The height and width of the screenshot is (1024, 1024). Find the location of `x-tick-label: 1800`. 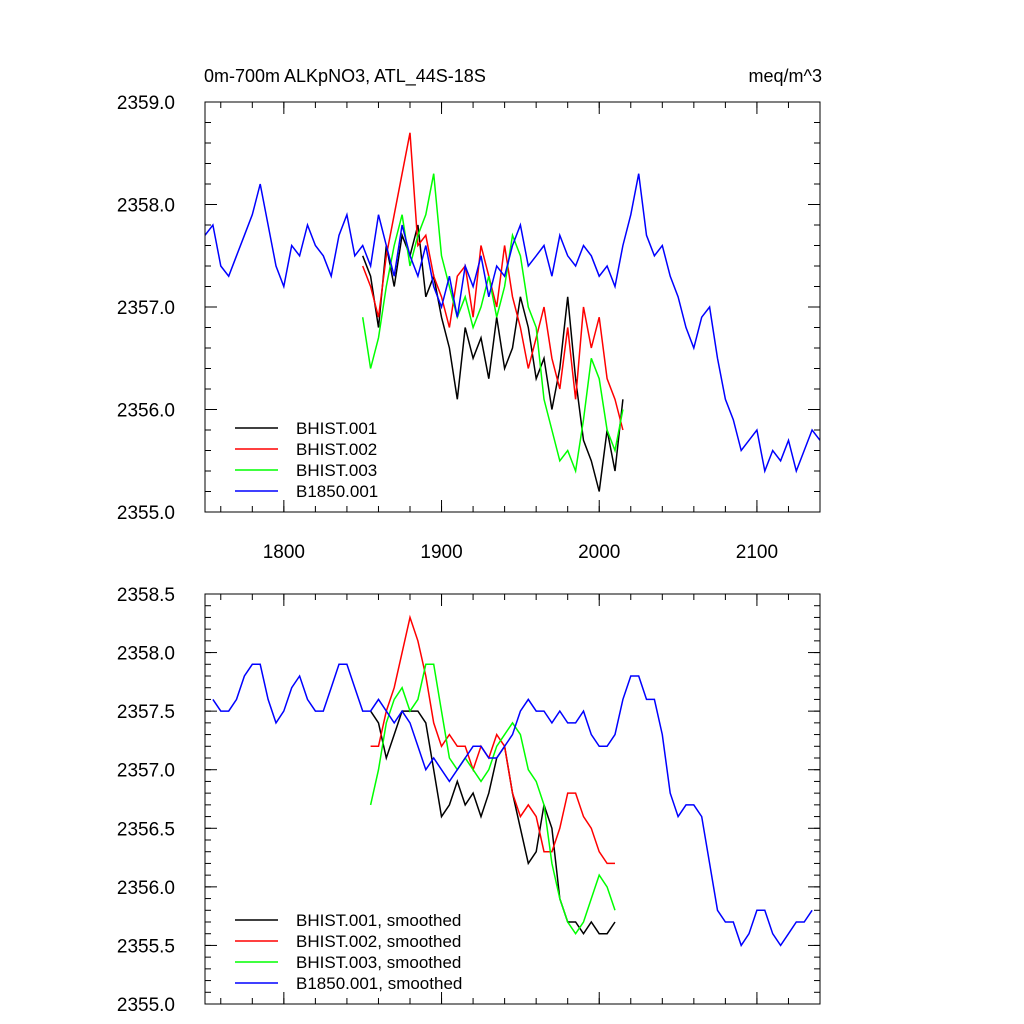

x-tick-label: 1800 is located at coordinates (284, 552).